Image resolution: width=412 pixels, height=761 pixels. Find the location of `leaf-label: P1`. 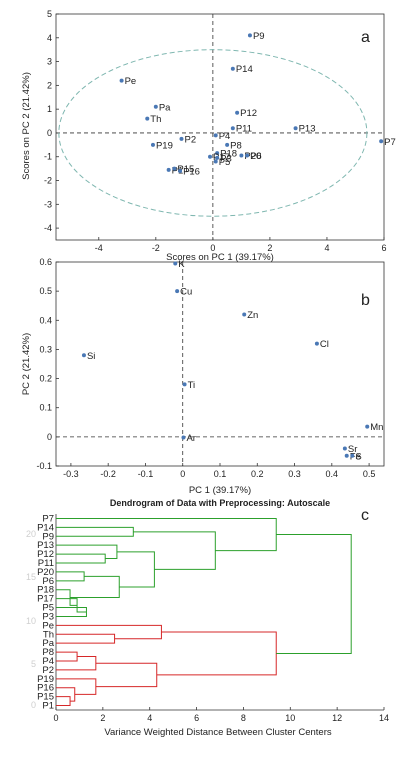

leaf-label: P1 is located at coordinates (48, 706).